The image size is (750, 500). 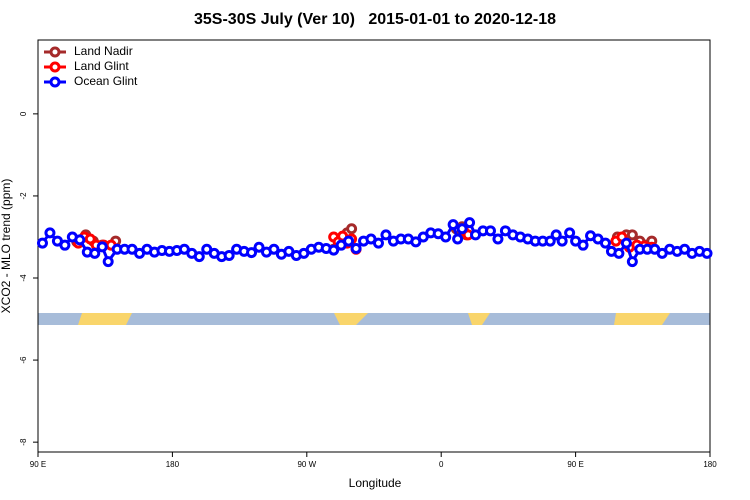 I want to click on y-tick-label: -4, so click(x=23, y=278).